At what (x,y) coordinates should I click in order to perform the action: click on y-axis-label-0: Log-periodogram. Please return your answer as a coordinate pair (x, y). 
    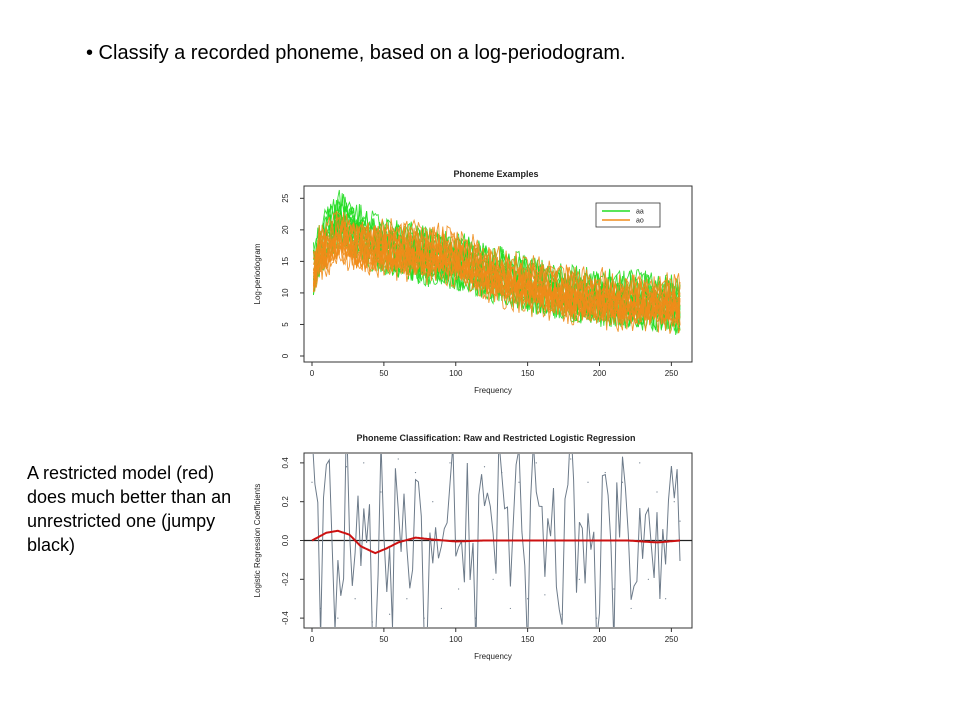
    Looking at the image, I should click on (257, 273).